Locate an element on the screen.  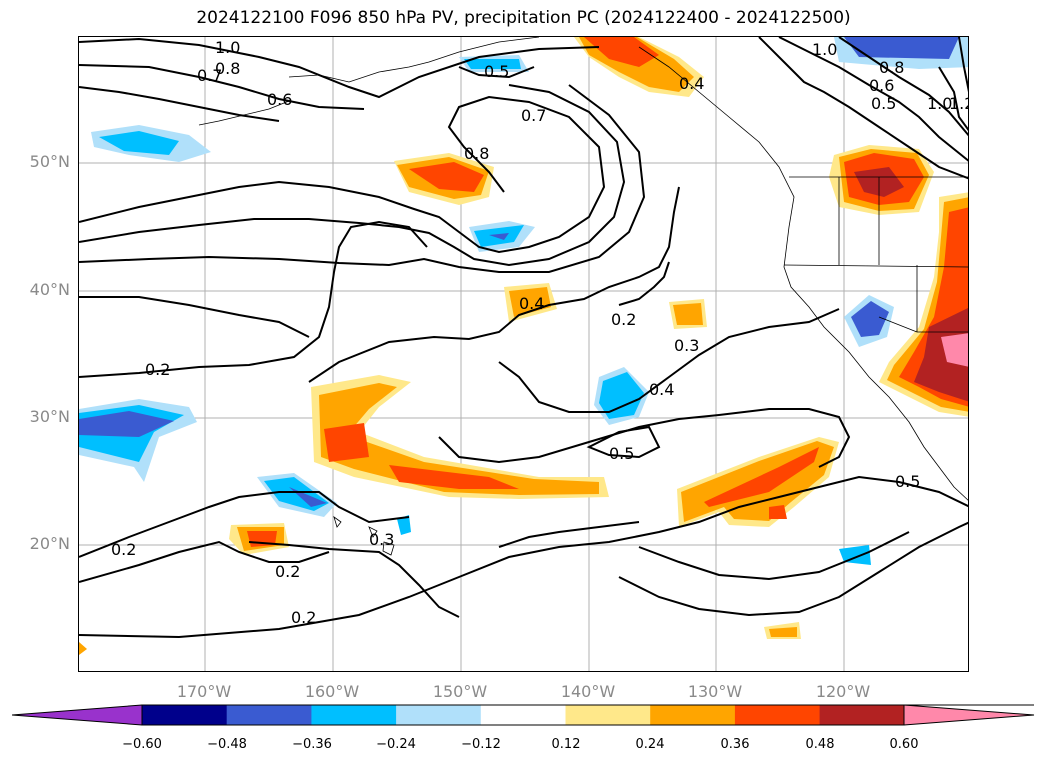
colorbar-extend-max is located at coordinates (969, 715).